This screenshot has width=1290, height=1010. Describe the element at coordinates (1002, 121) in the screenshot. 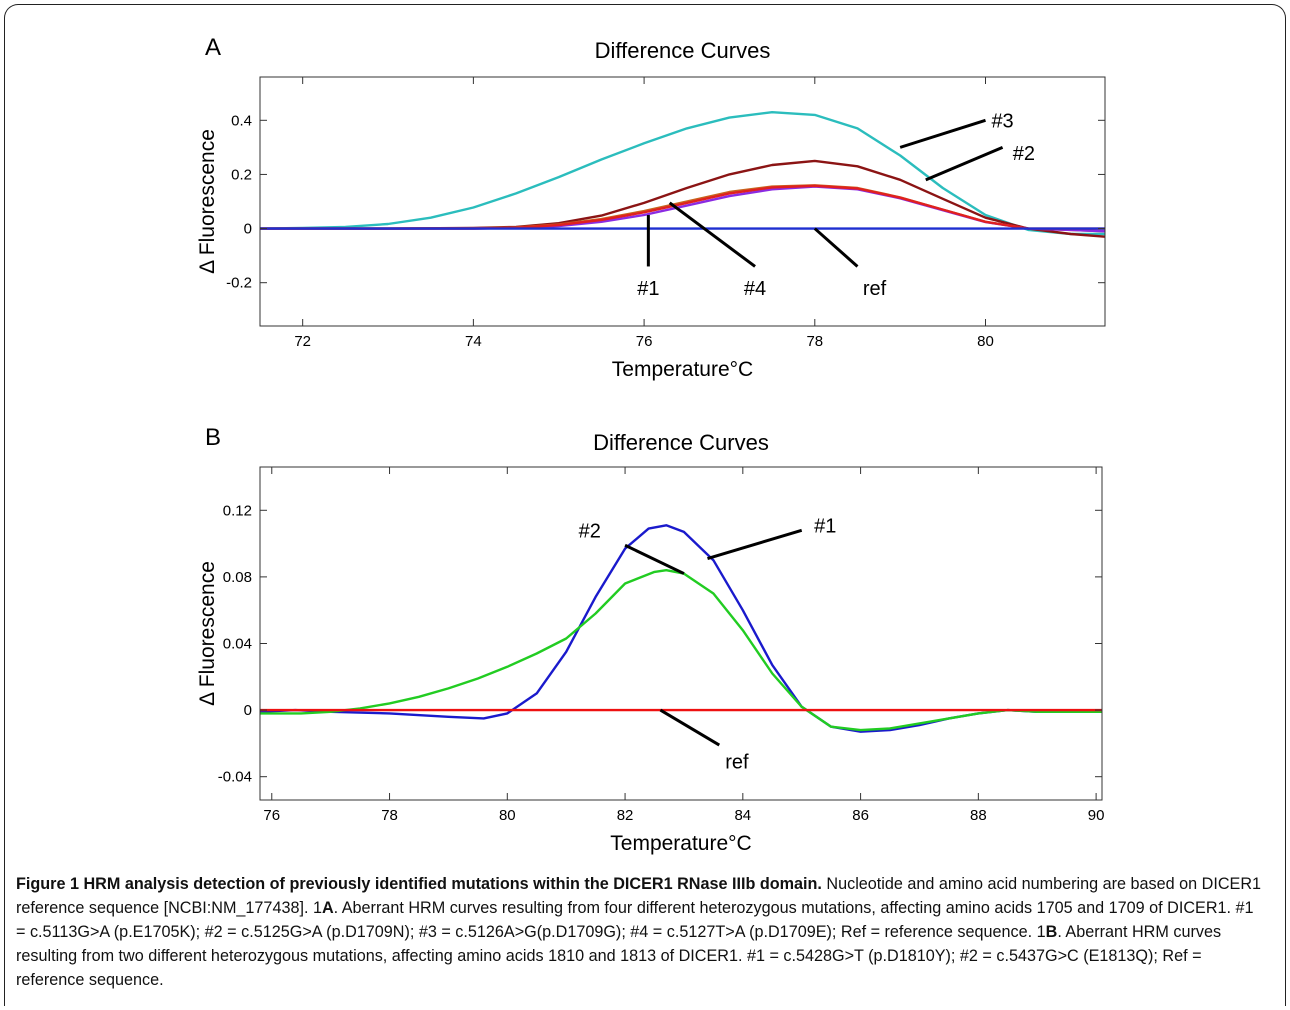

I see `annotation-label: #3` at that location.